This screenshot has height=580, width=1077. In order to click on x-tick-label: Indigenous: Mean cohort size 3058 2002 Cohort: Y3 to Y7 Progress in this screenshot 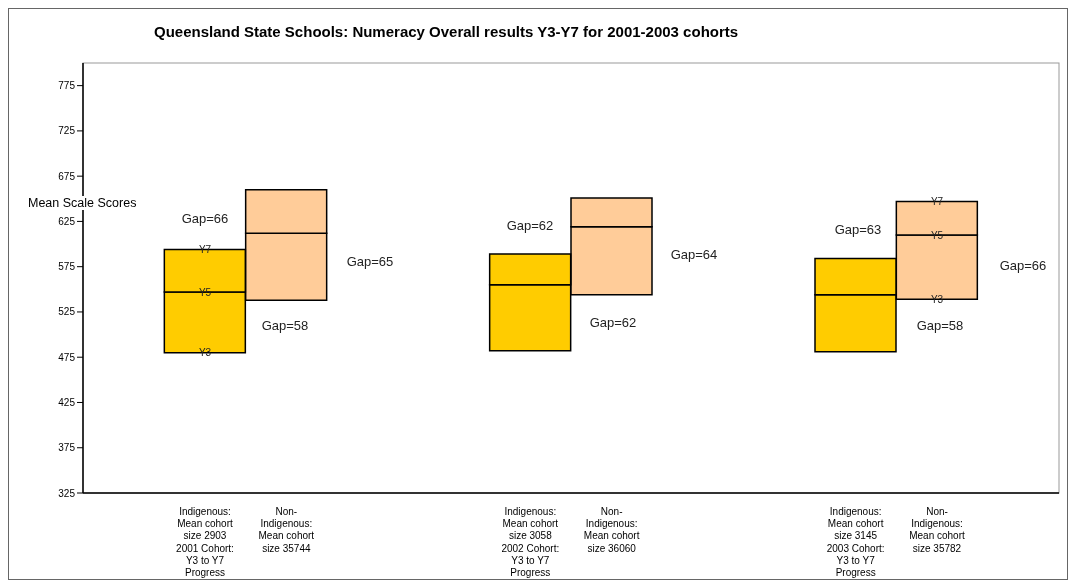, I will do `click(530, 542)`.